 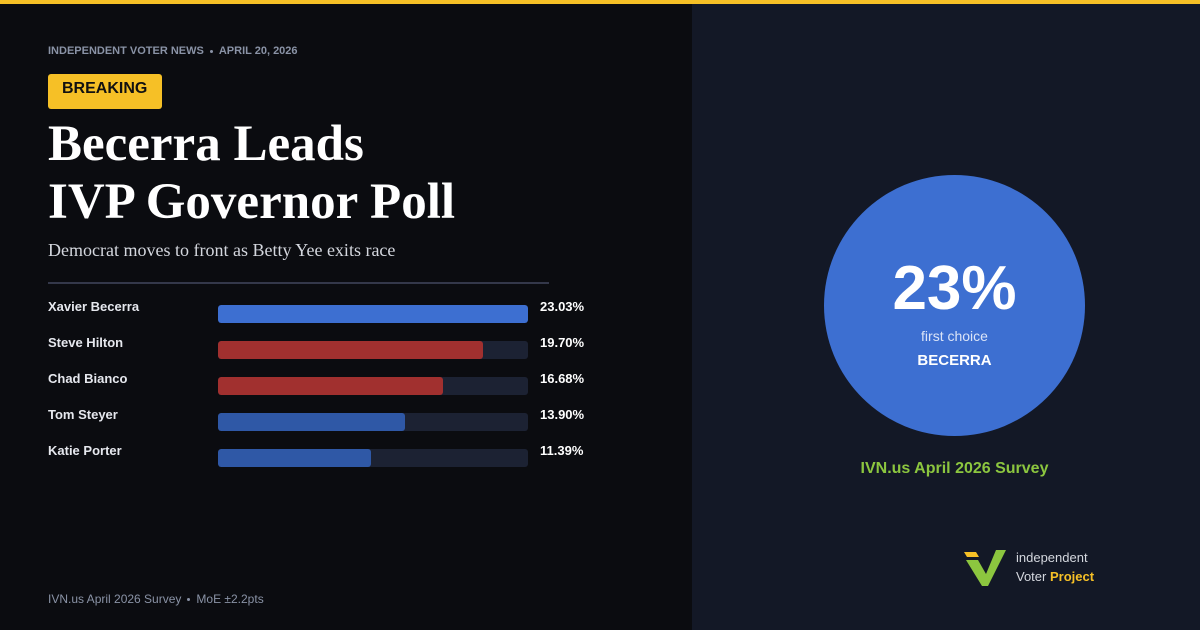 What do you see at coordinates (562, 414) in the screenshot?
I see `value-label: 13.90%` at bounding box center [562, 414].